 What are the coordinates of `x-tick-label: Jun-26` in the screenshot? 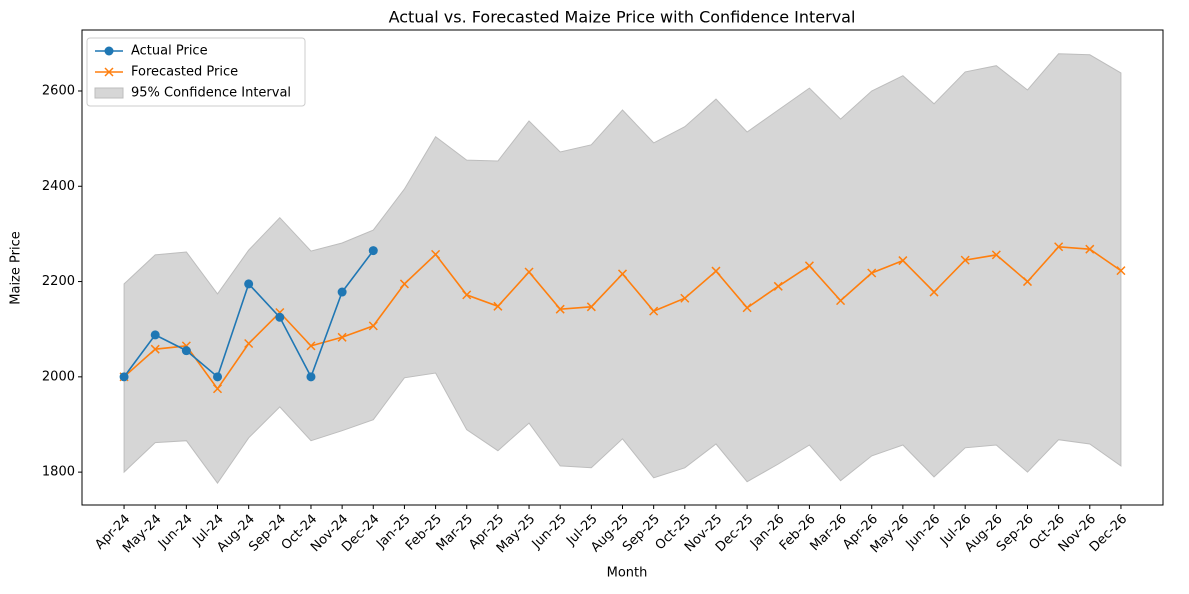 It's located at (923, 532).